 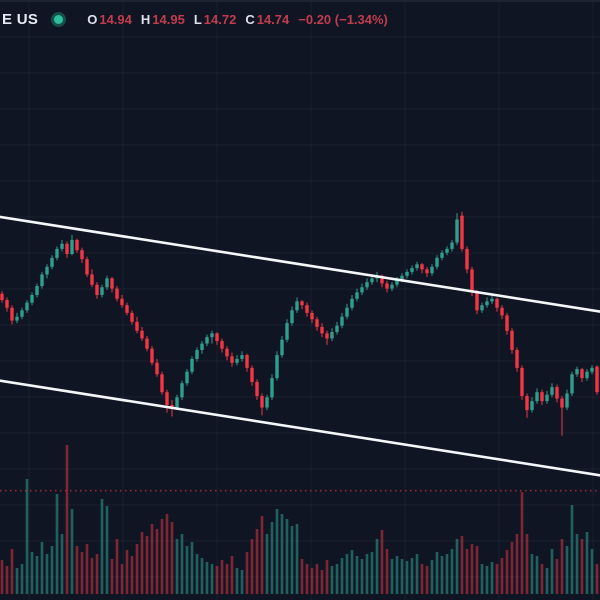 I want to click on market-status-icon, so click(x=59, y=19).